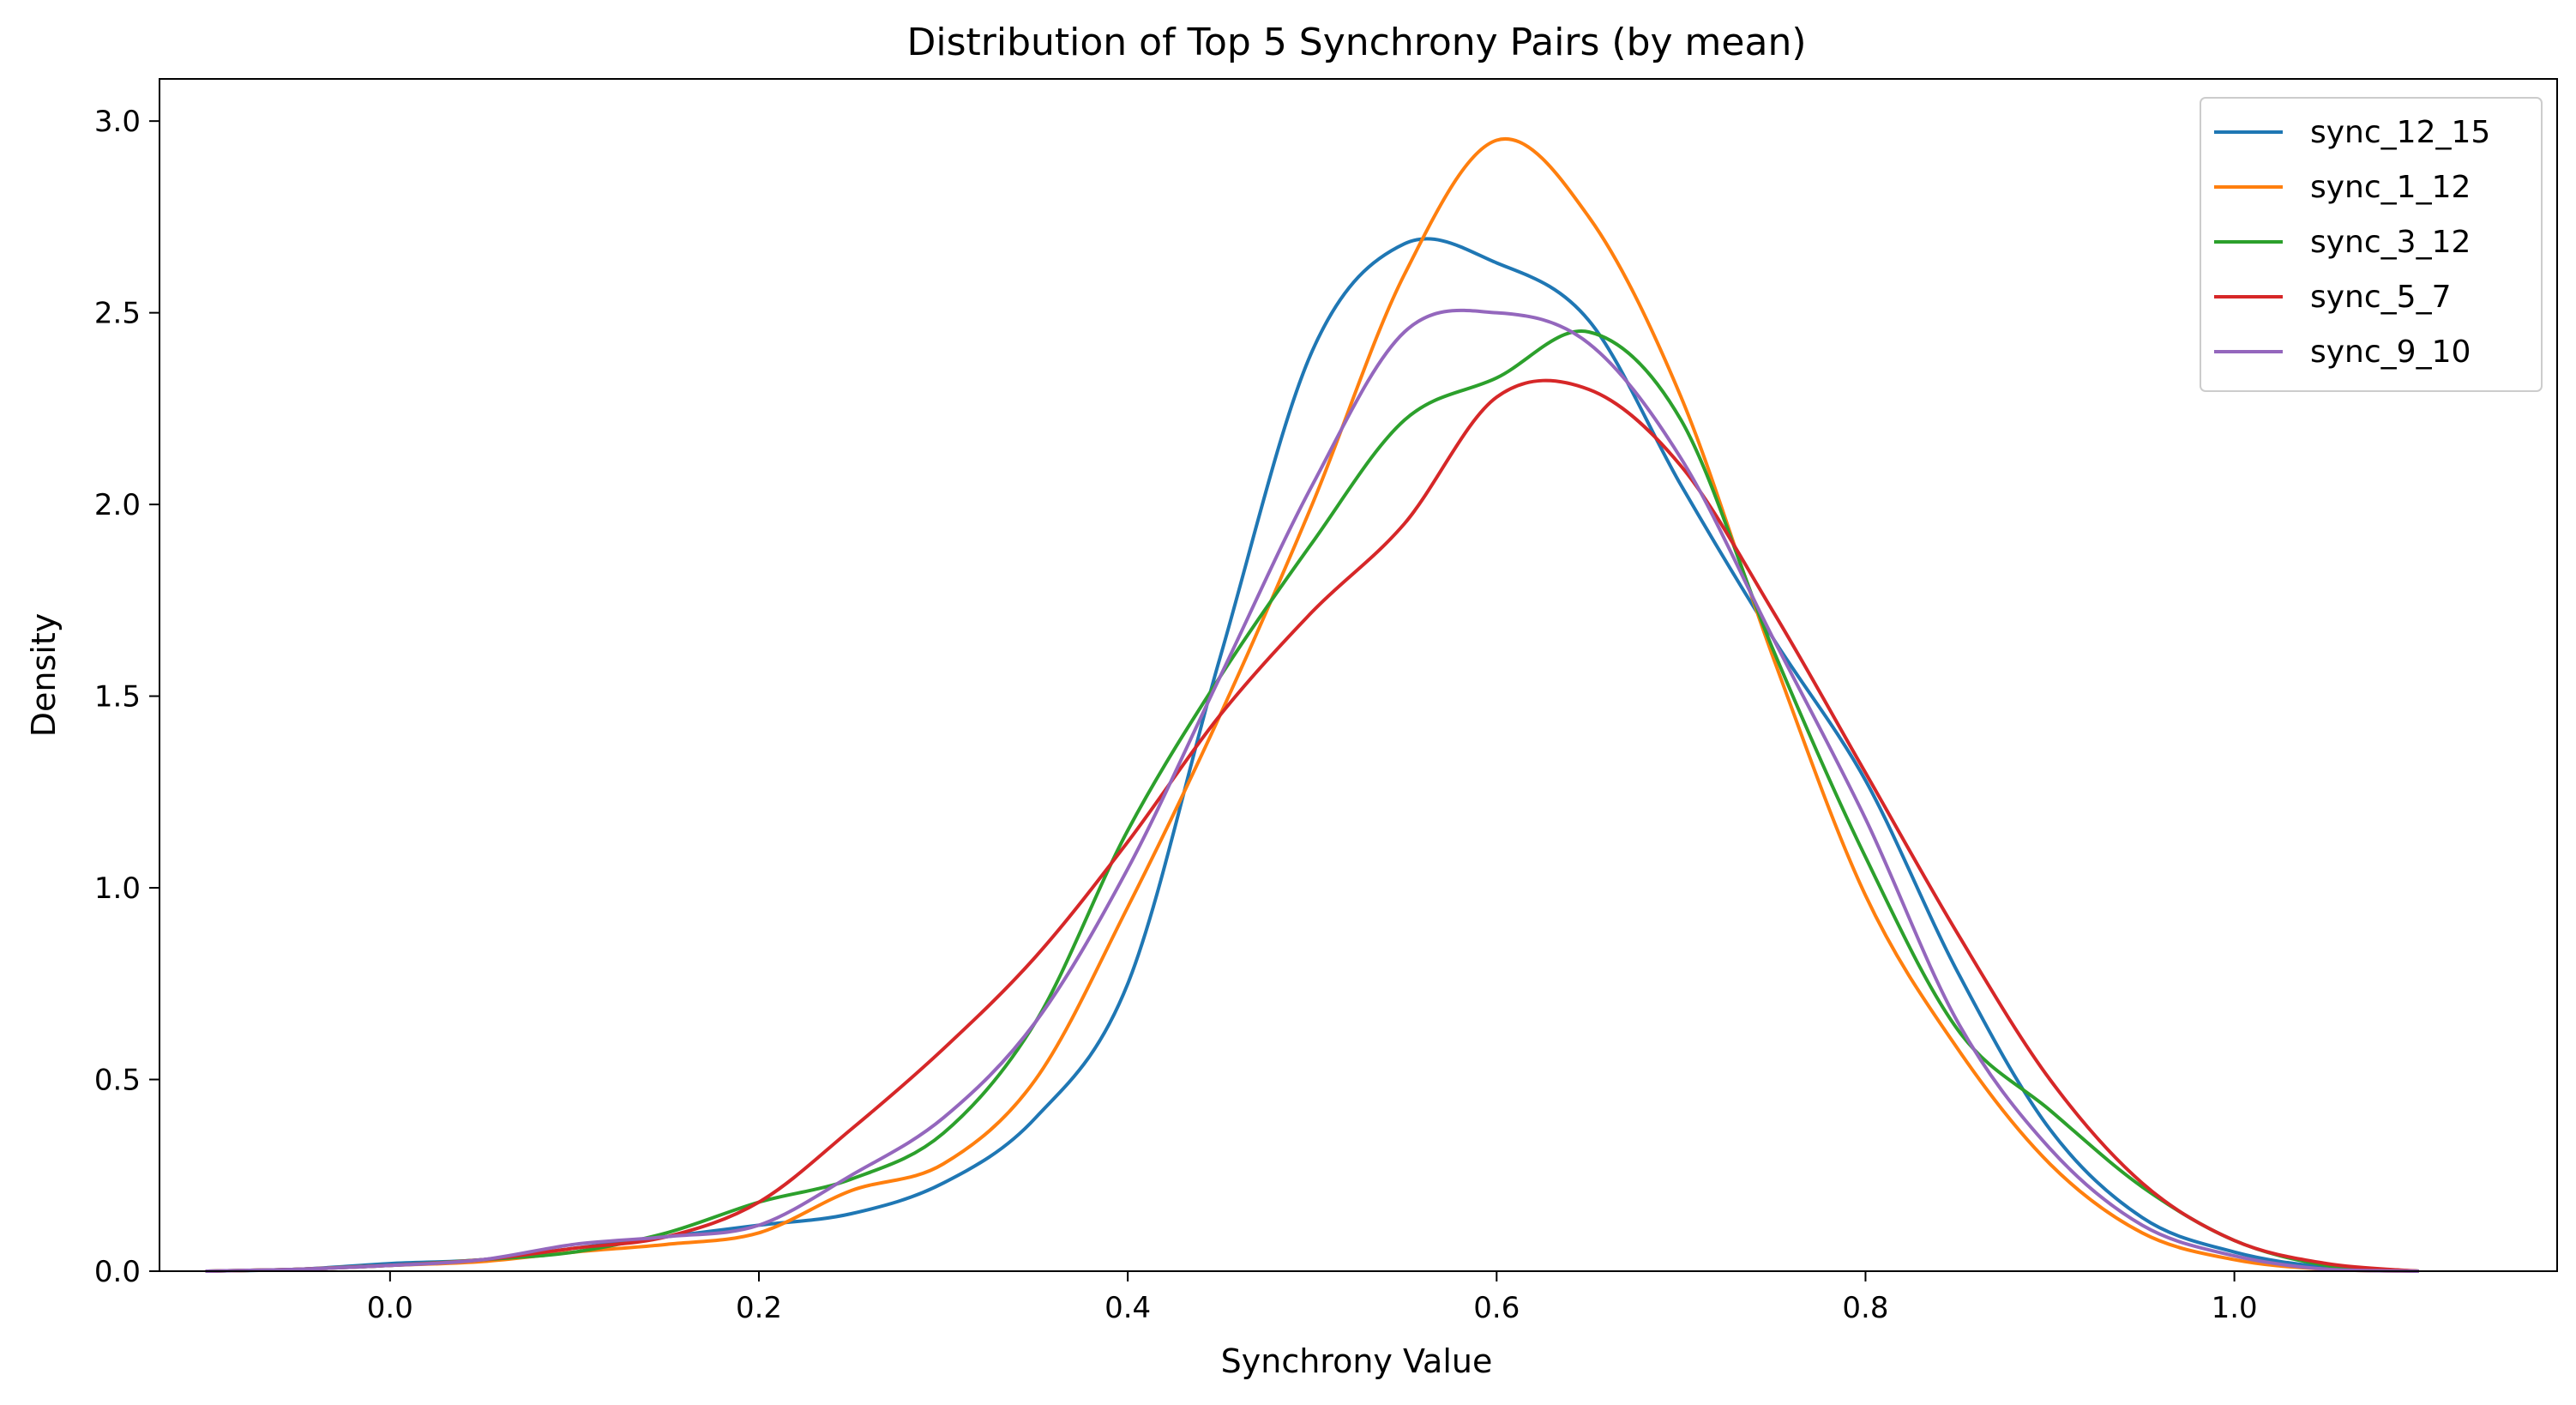 Image resolution: width=2576 pixels, height=1405 pixels. What do you see at coordinates (117, 314) in the screenshot?
I see `y-tick-label: 2.5` at bounding box center [117, 314].